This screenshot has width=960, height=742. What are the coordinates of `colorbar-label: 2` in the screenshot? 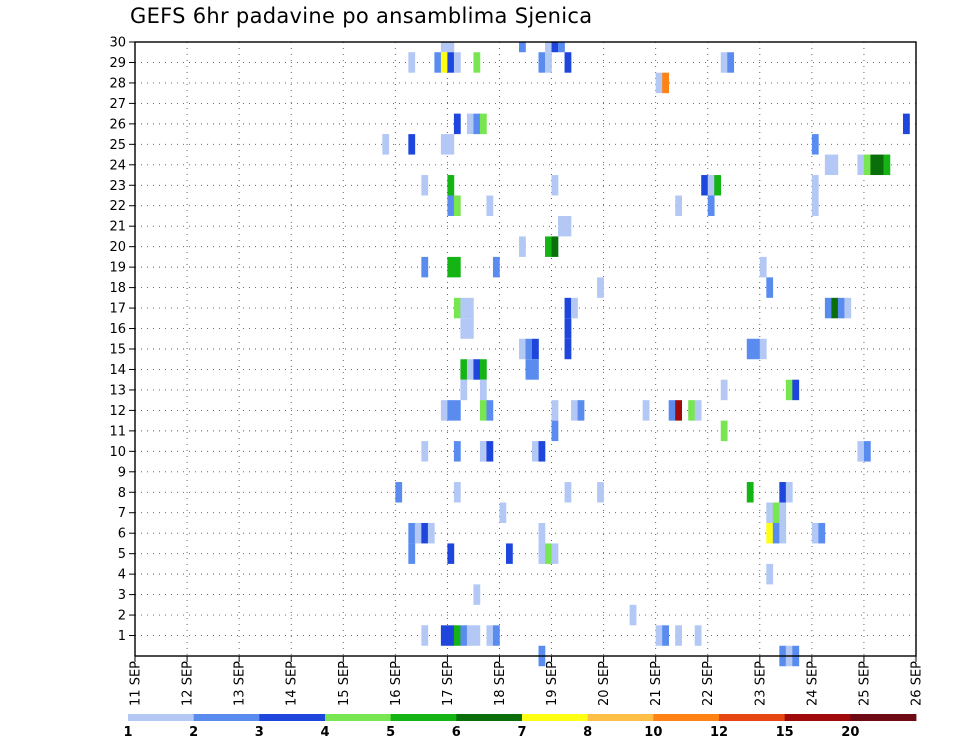 It's located at (193, 732).